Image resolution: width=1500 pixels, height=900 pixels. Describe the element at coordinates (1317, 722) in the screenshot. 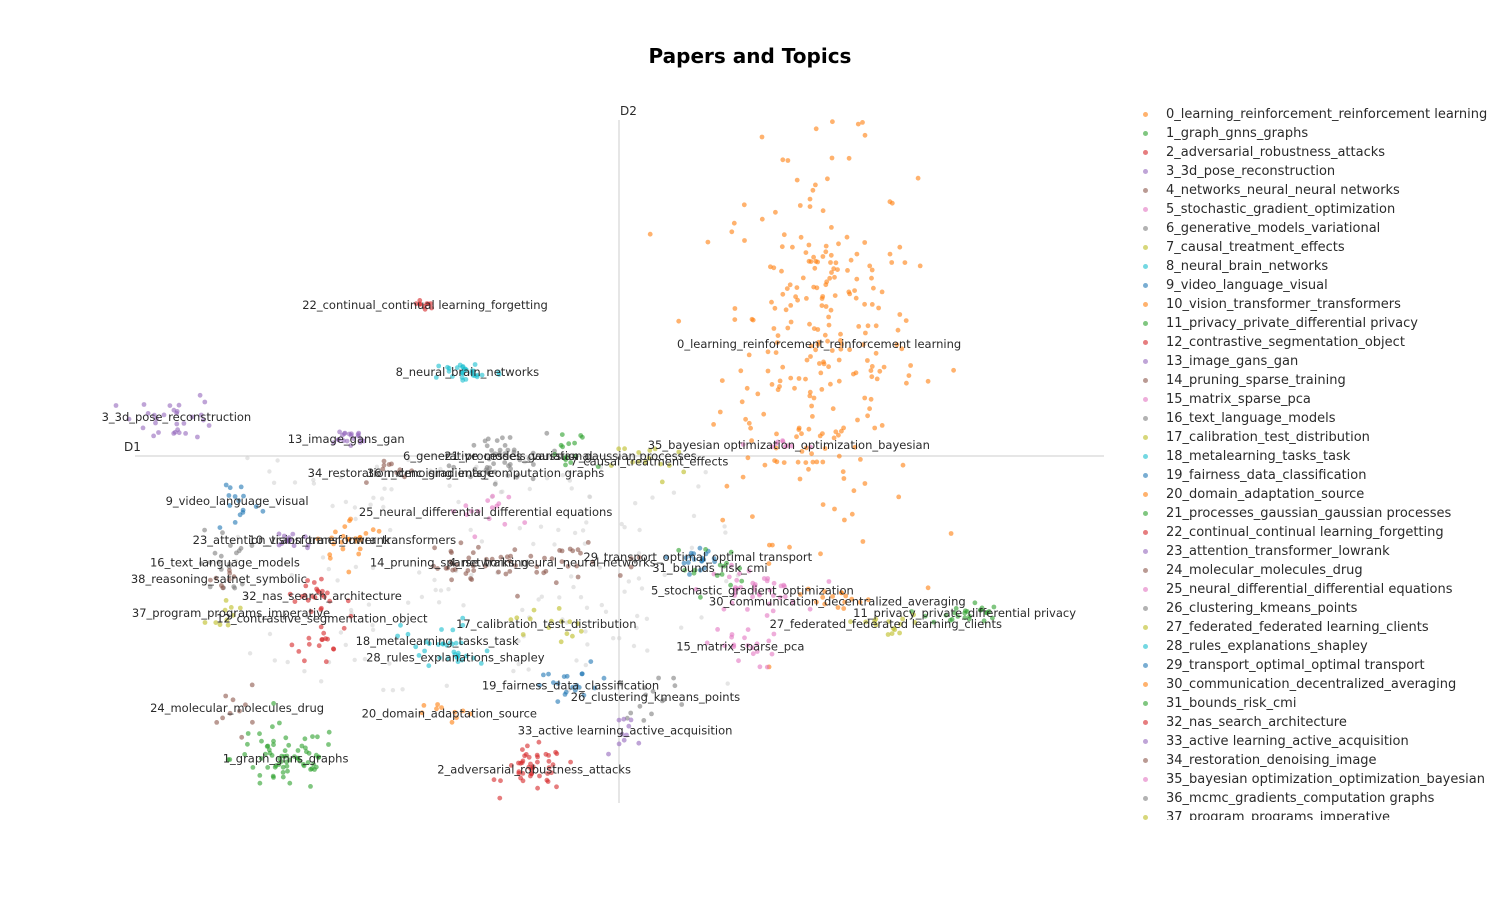

I see `legend-item: 32_nas_search_architecture` at that location.